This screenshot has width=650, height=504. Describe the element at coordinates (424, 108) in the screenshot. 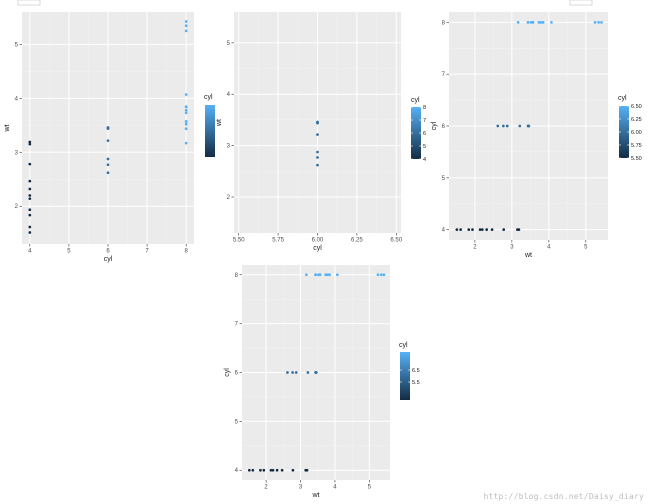

I see `legend-tick-label: 8` at that location.